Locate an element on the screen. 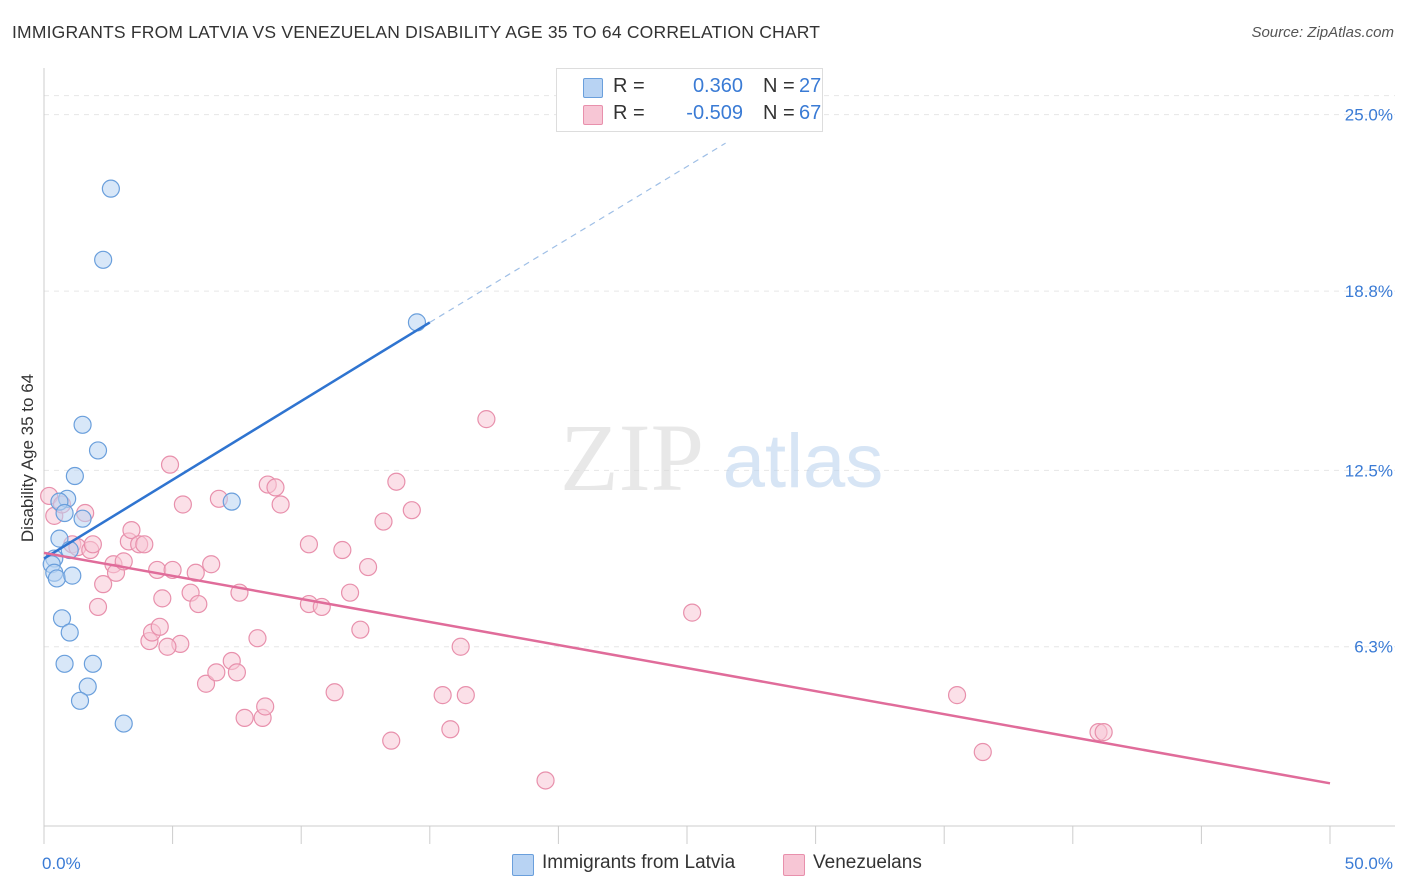  y-tick-label: 12.5% is located at coordinates (1369, 470).